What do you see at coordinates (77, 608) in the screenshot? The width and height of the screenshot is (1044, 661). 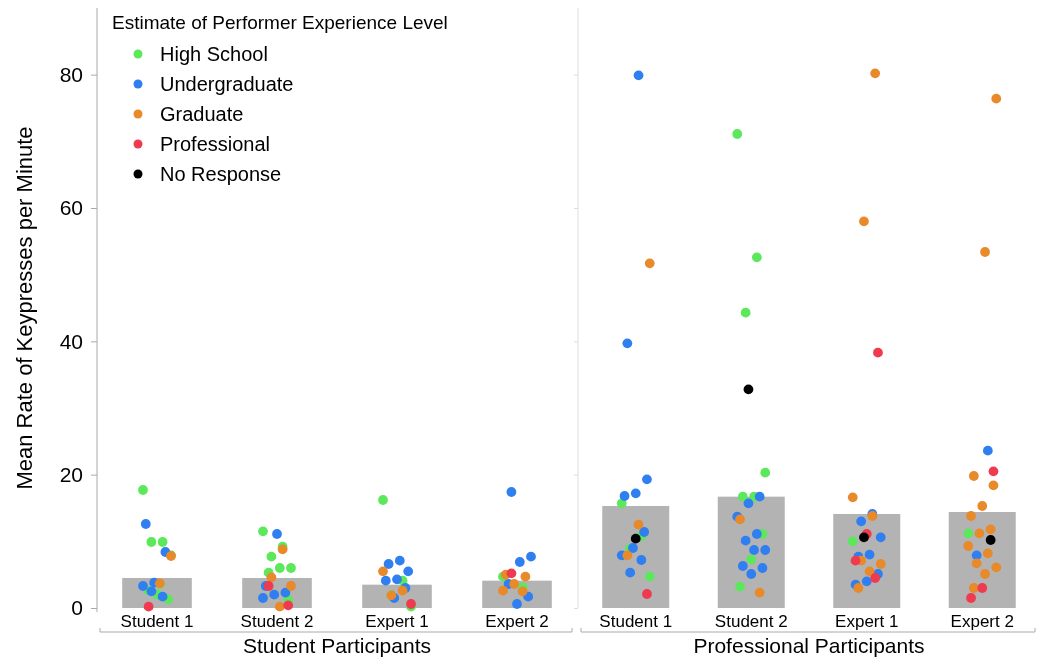 I see `y-tick-label: 0` at bounding box center [77, 608].